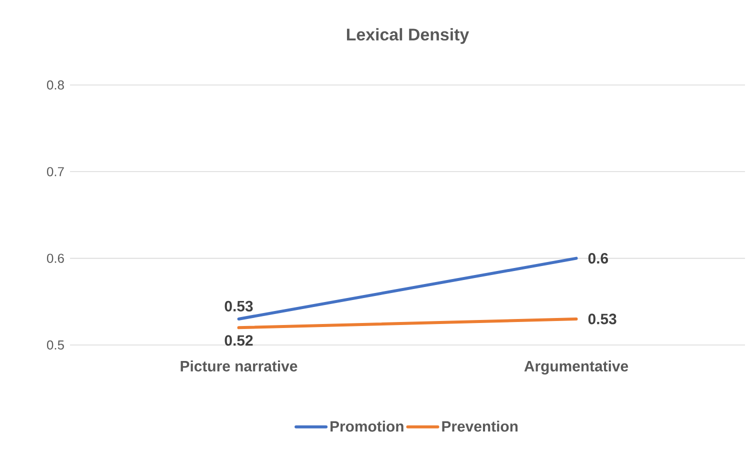 Image resolution: width=755 pixels, height=455 pixels. Describe the element at coordinates (480, 426) in the screenshot. I see `legend-label: Prevention` at that location.